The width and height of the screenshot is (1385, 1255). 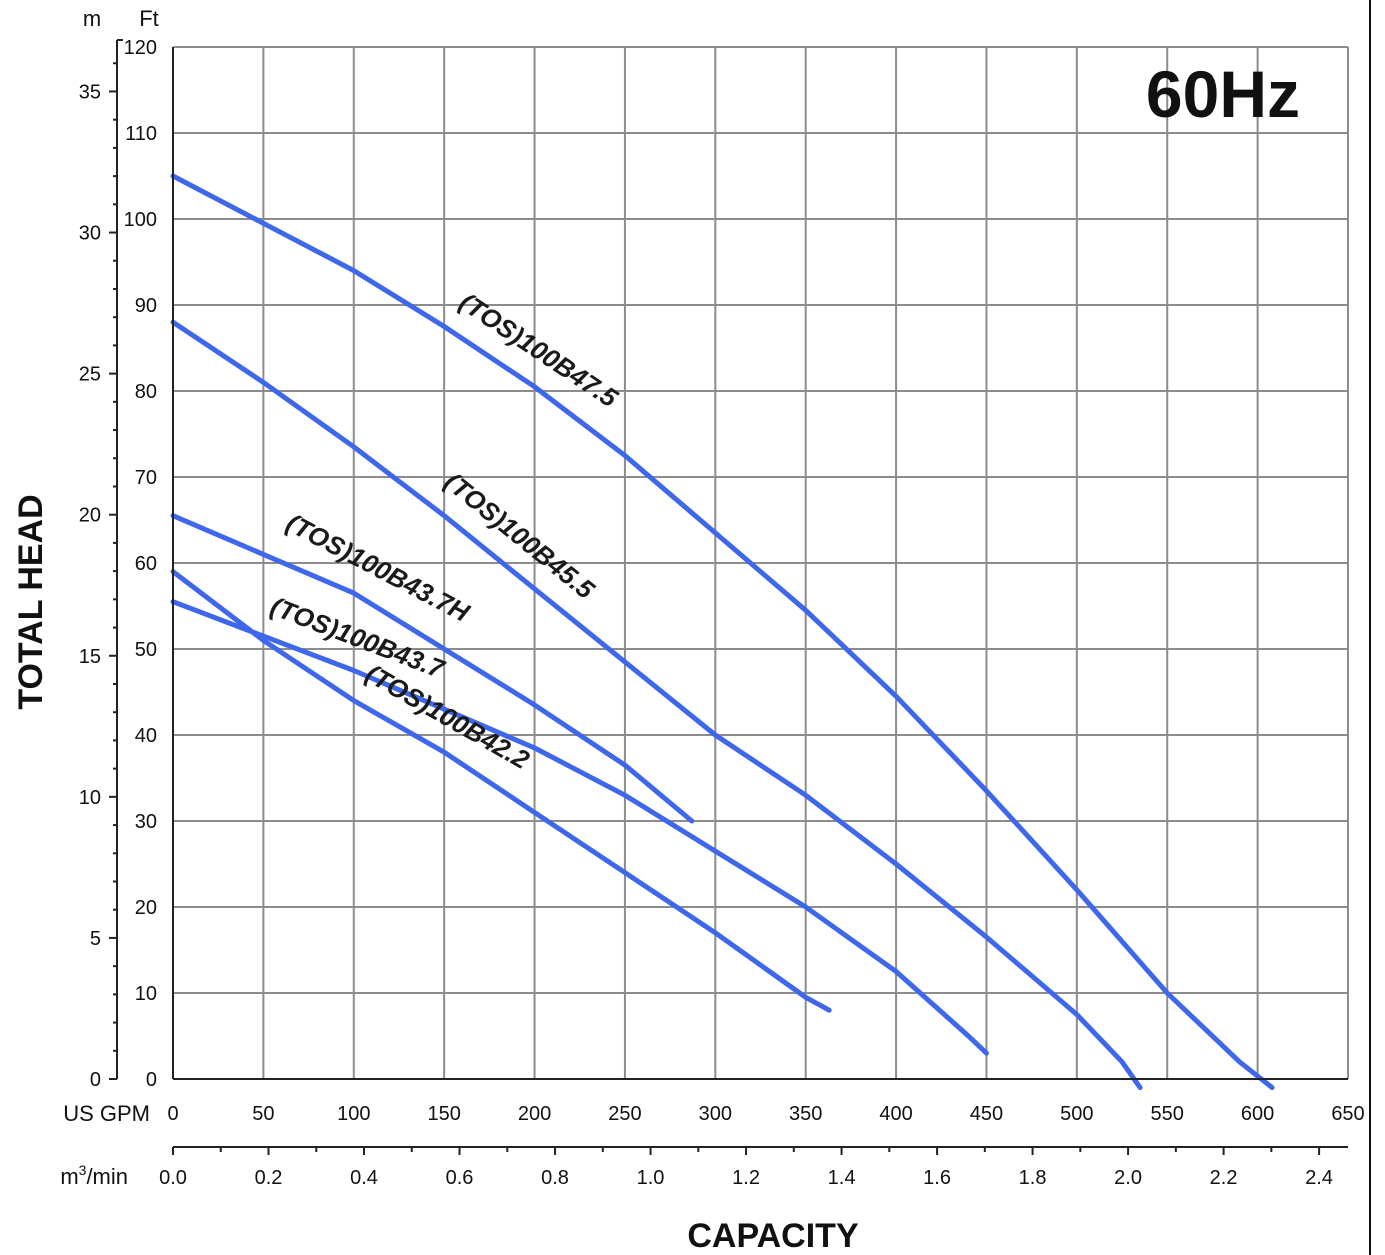 I want to click on x-secondary-unit-rest: /min, so click(x=107, y=1176).